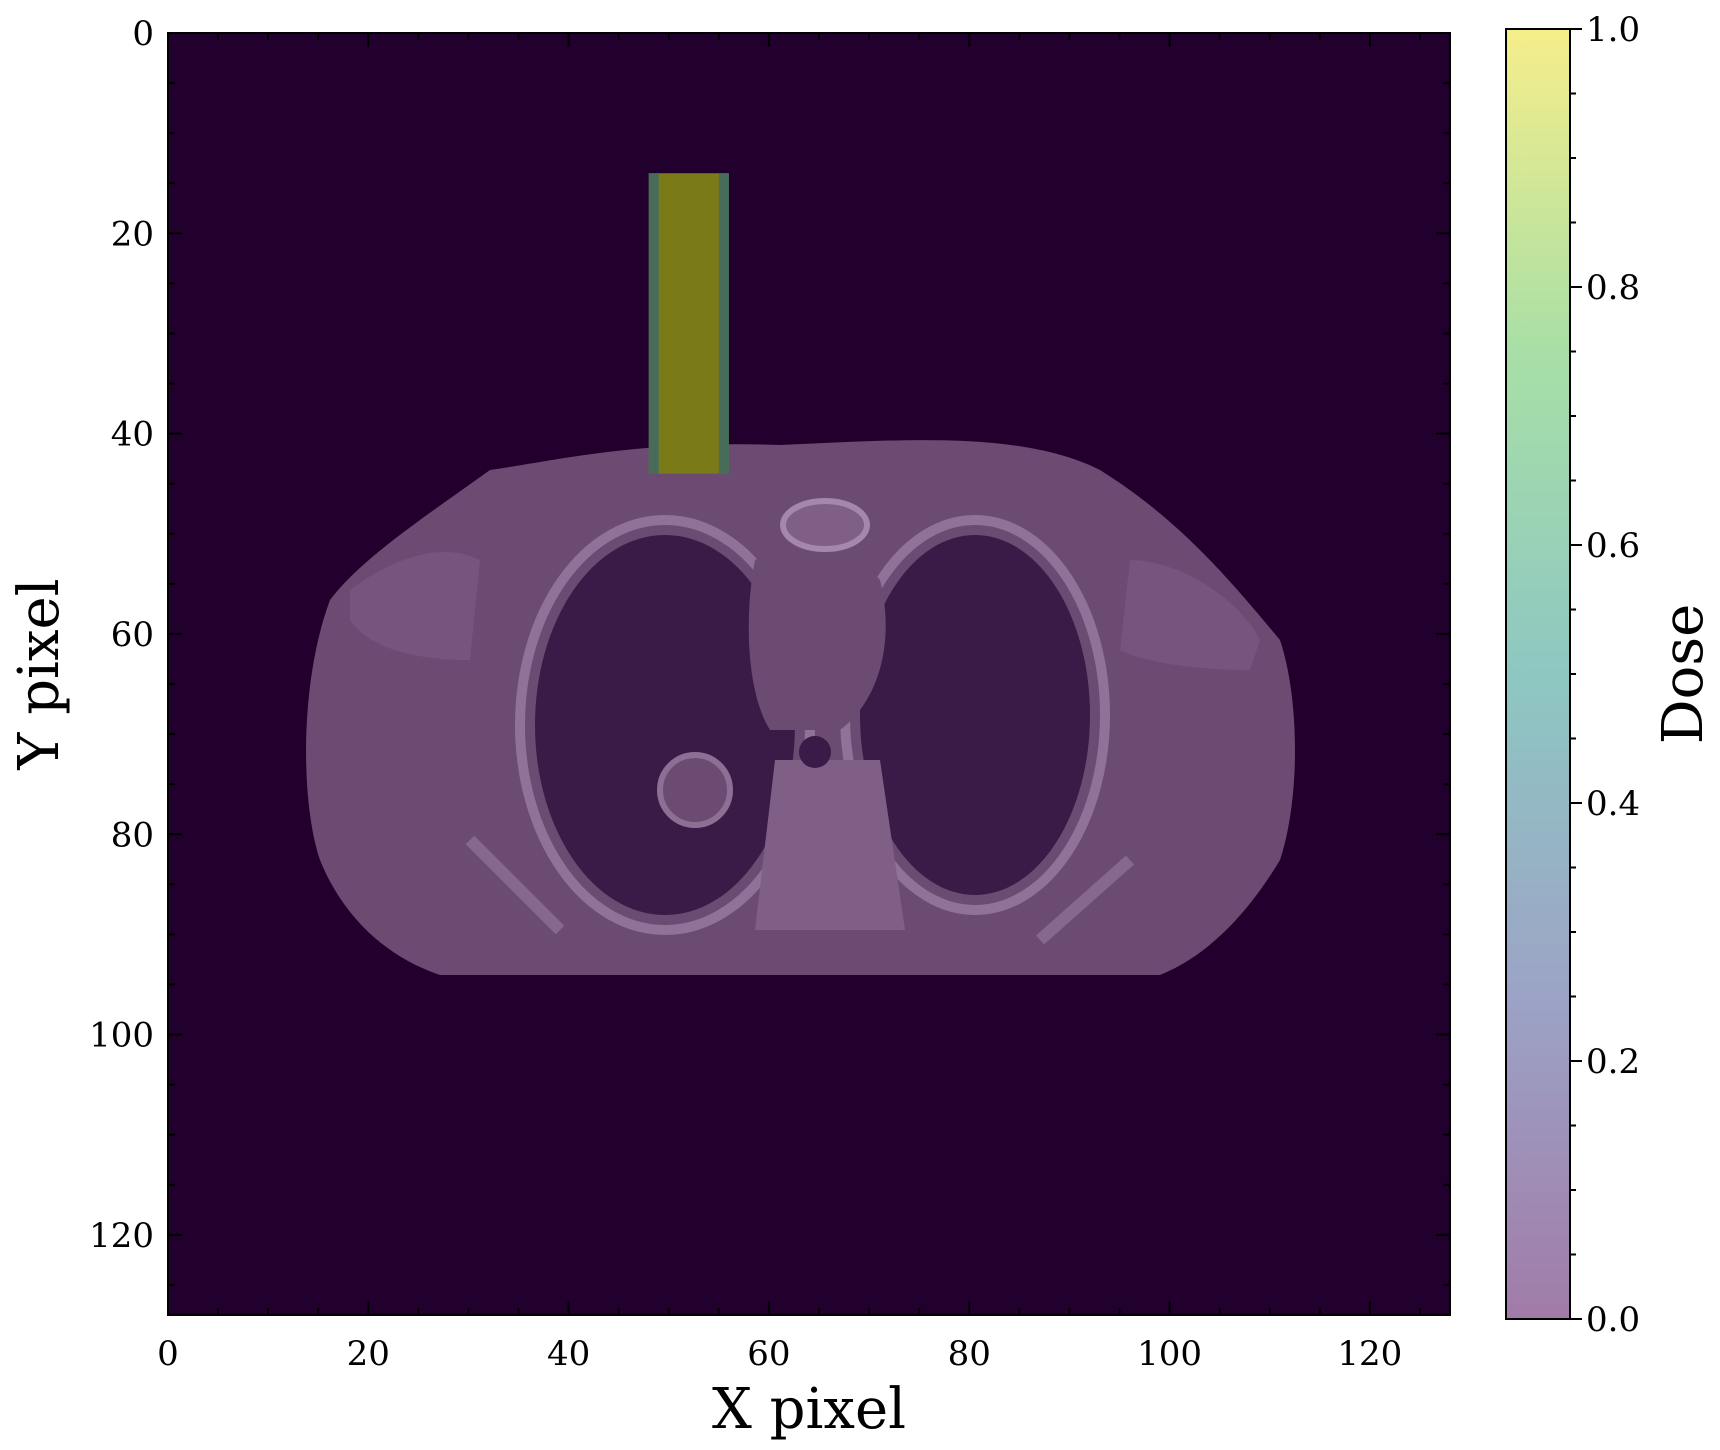 Image resolution: width=1720 pixels, height=1450 pixels. I want to click on lung-right, so click(975, 715).